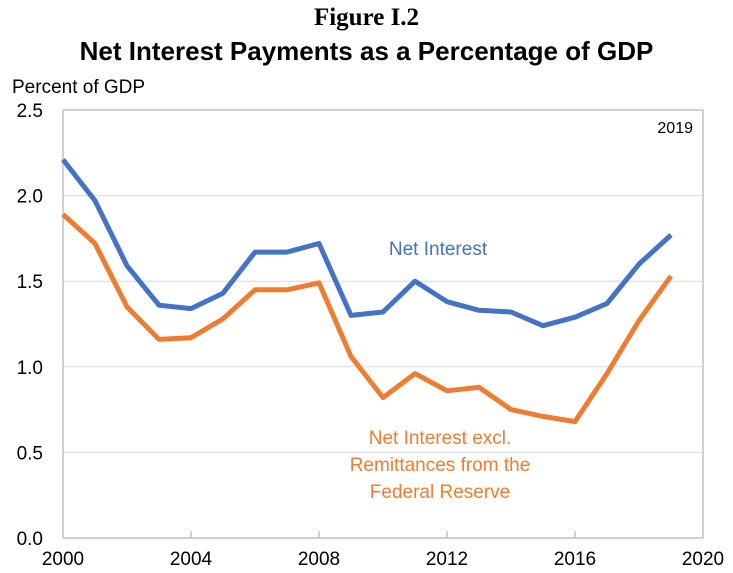 This screenshot has width=733, height=573. I want to click on series-label-1: Net Interest, so click(438, 249).